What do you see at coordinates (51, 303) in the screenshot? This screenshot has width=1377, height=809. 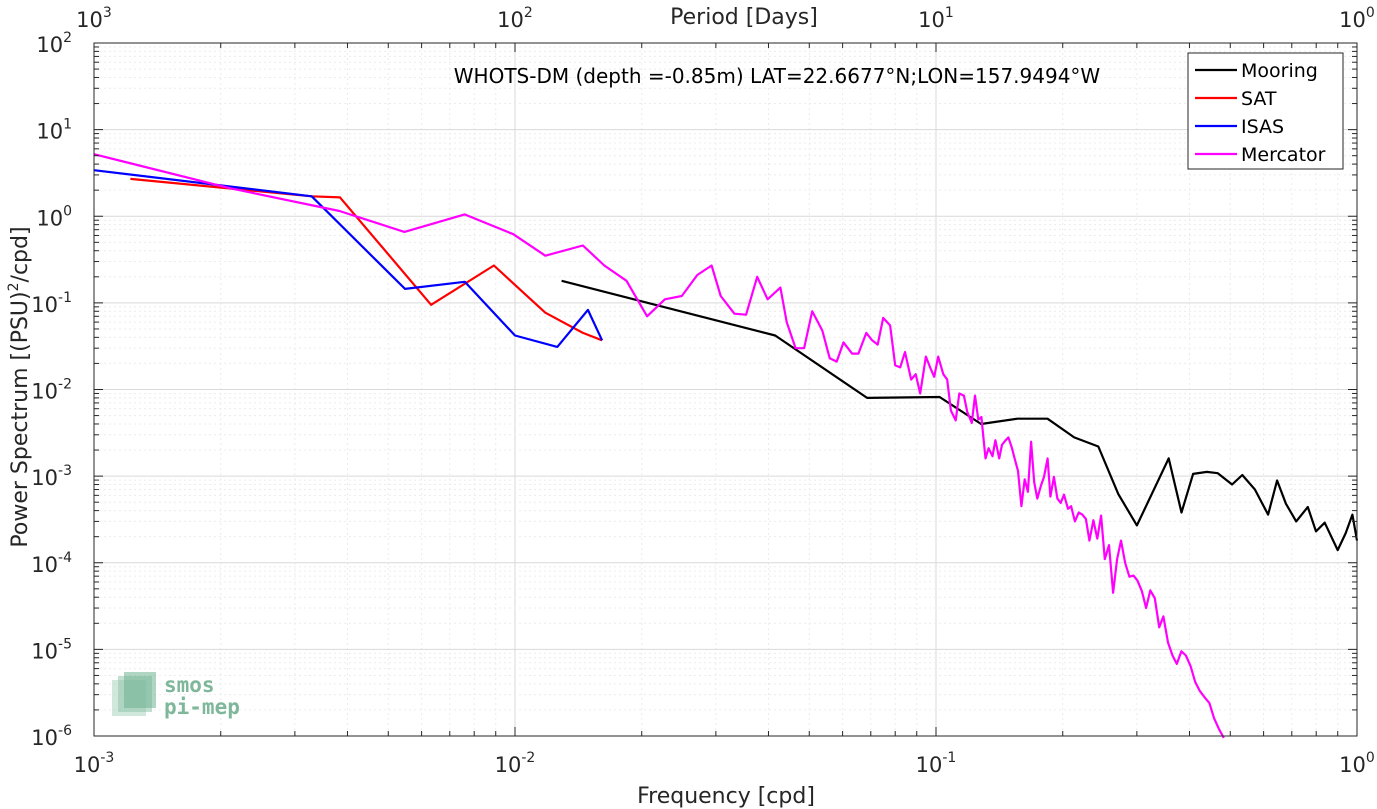 I see `y-tick-label: 10⁻¹` at bounding box center [51, 303].